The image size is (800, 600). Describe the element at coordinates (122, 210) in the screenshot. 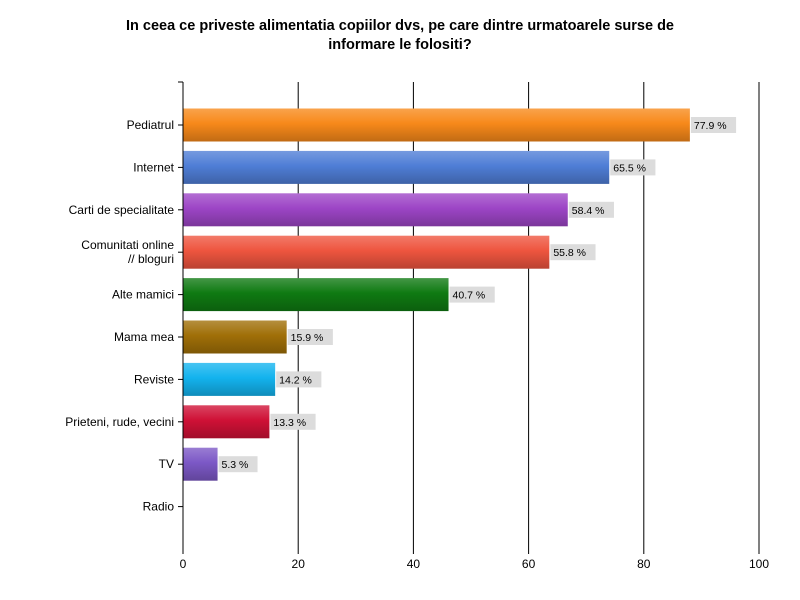

I see `category-label: Carti de specialitate` at that location.